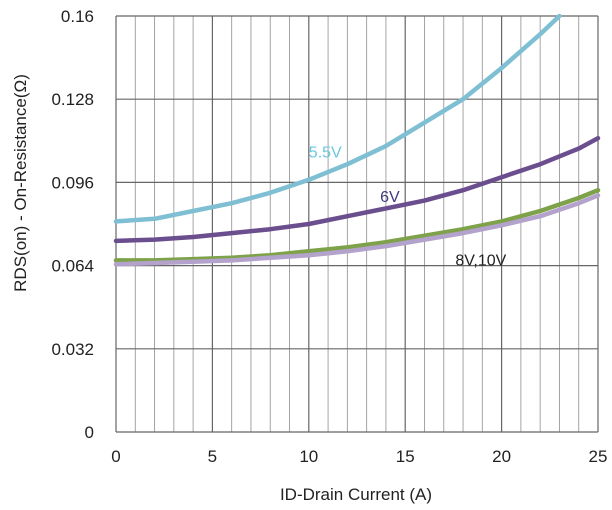 This screenshot has width=612, height=510. I want to click on y-tick-label: 0.16, so click(77, 16).